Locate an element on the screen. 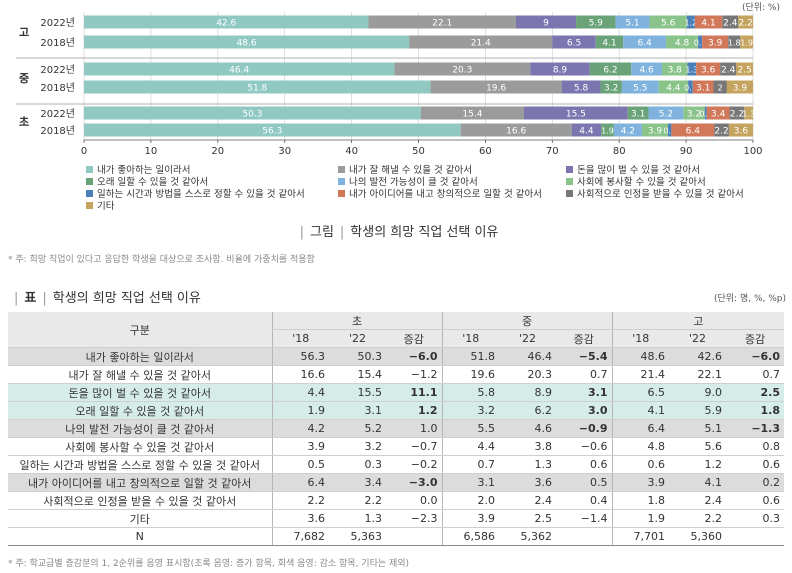 The image size is (792, 573). table-cell: 7,701 is located at coordinates (640, 536).